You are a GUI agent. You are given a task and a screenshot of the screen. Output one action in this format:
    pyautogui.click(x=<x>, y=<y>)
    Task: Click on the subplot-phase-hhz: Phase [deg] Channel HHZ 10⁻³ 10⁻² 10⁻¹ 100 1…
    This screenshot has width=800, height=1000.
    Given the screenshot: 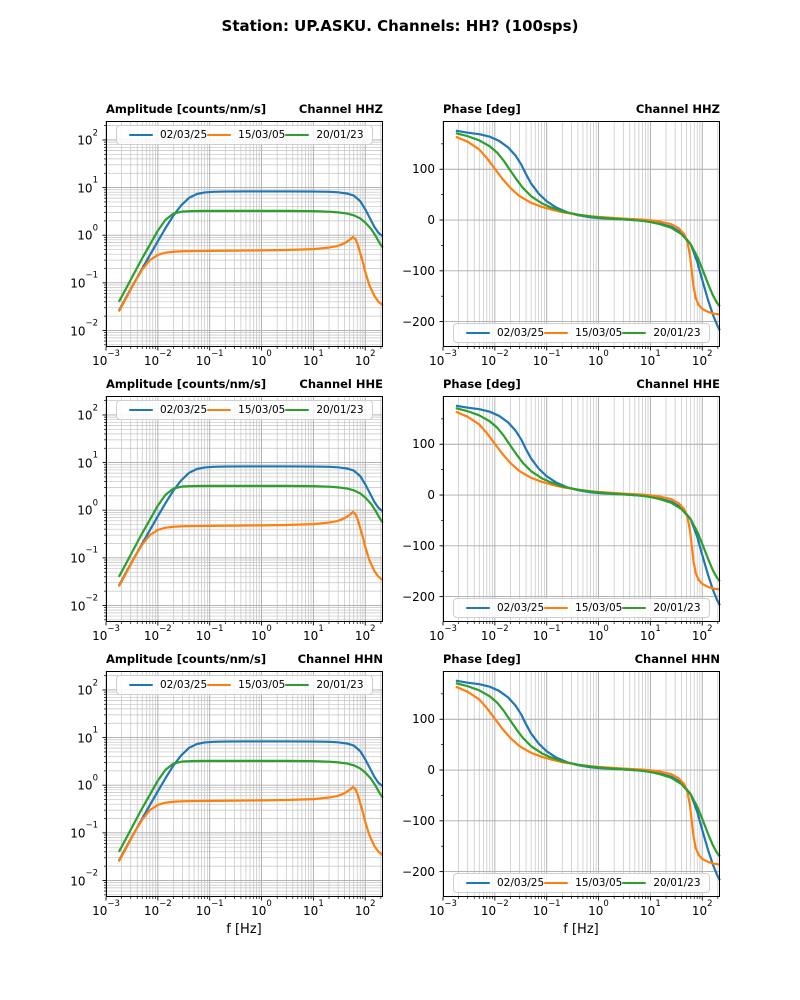 What is the action you would take?
    pyautogui.click(x=561, y=235)
    